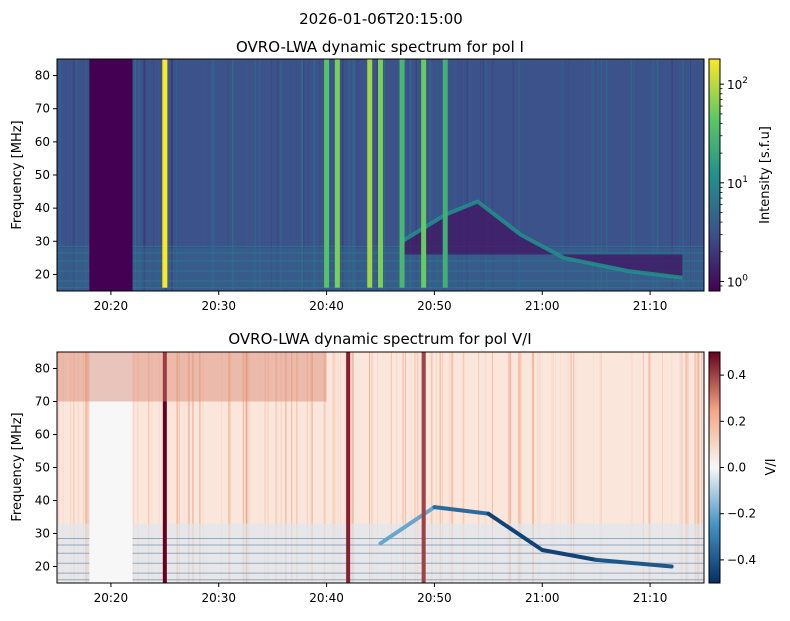  Describe the element at coordinates (380, 594) in the screenshot. I see `panel2-x-axis: 20:20 20:30 20:40 20:50 21:00 21:10` at that location.